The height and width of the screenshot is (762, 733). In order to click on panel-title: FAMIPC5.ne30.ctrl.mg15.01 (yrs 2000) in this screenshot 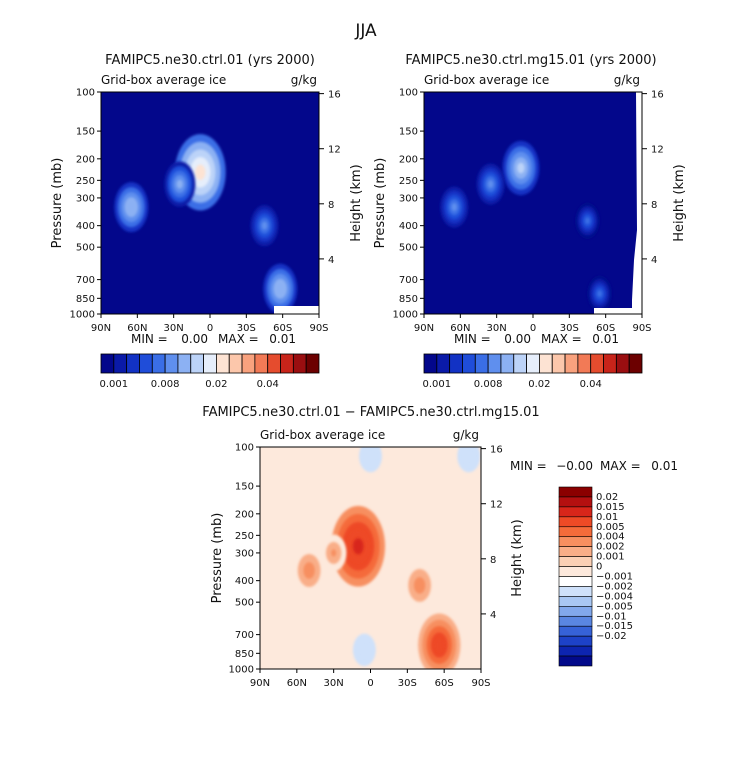, I will do `click(530, 60)`.